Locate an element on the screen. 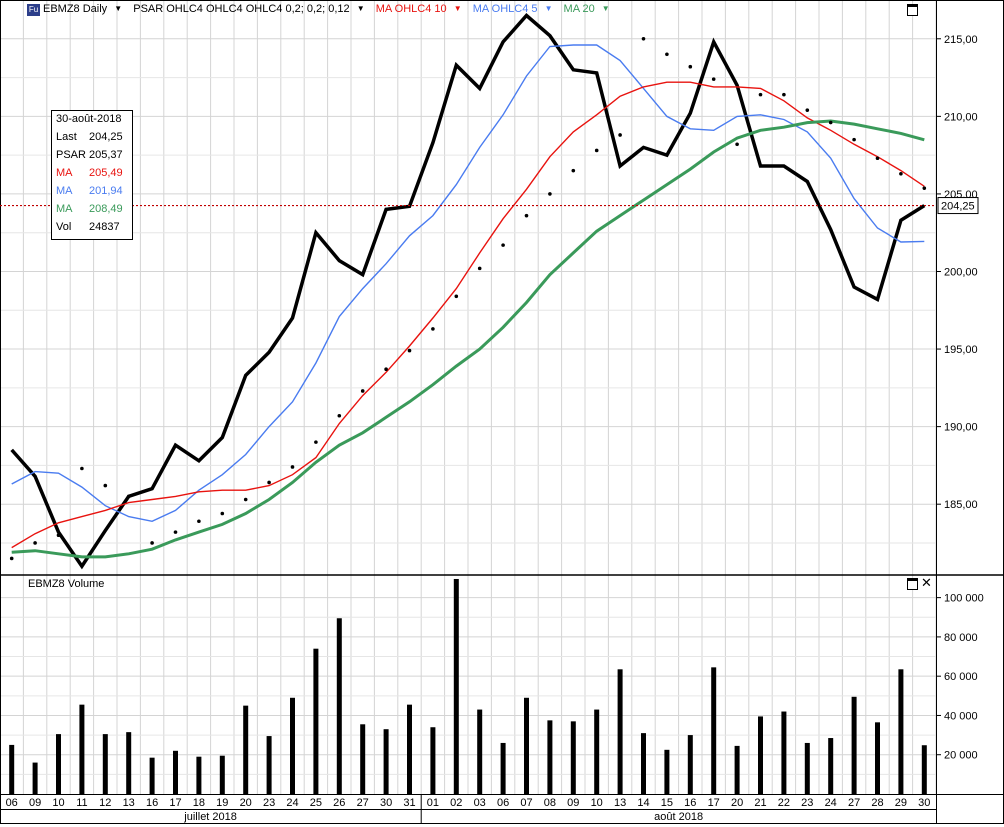  psar-legend: PSAR OHLC4 OHLC4 OHLC4 0,2; 0,2; 0,12 ▼ is located at coordinates (249, 9).